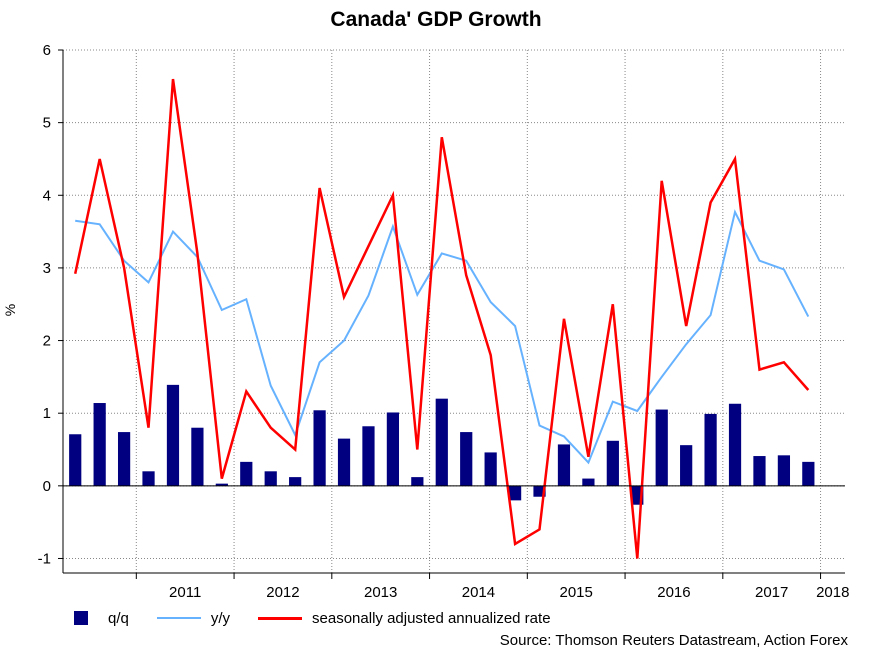 This screenshot has height=654, width=872. Describe the element at coordinates (118, 618) in the screenshot. I see `legend-label-qq: q/q` at that location.